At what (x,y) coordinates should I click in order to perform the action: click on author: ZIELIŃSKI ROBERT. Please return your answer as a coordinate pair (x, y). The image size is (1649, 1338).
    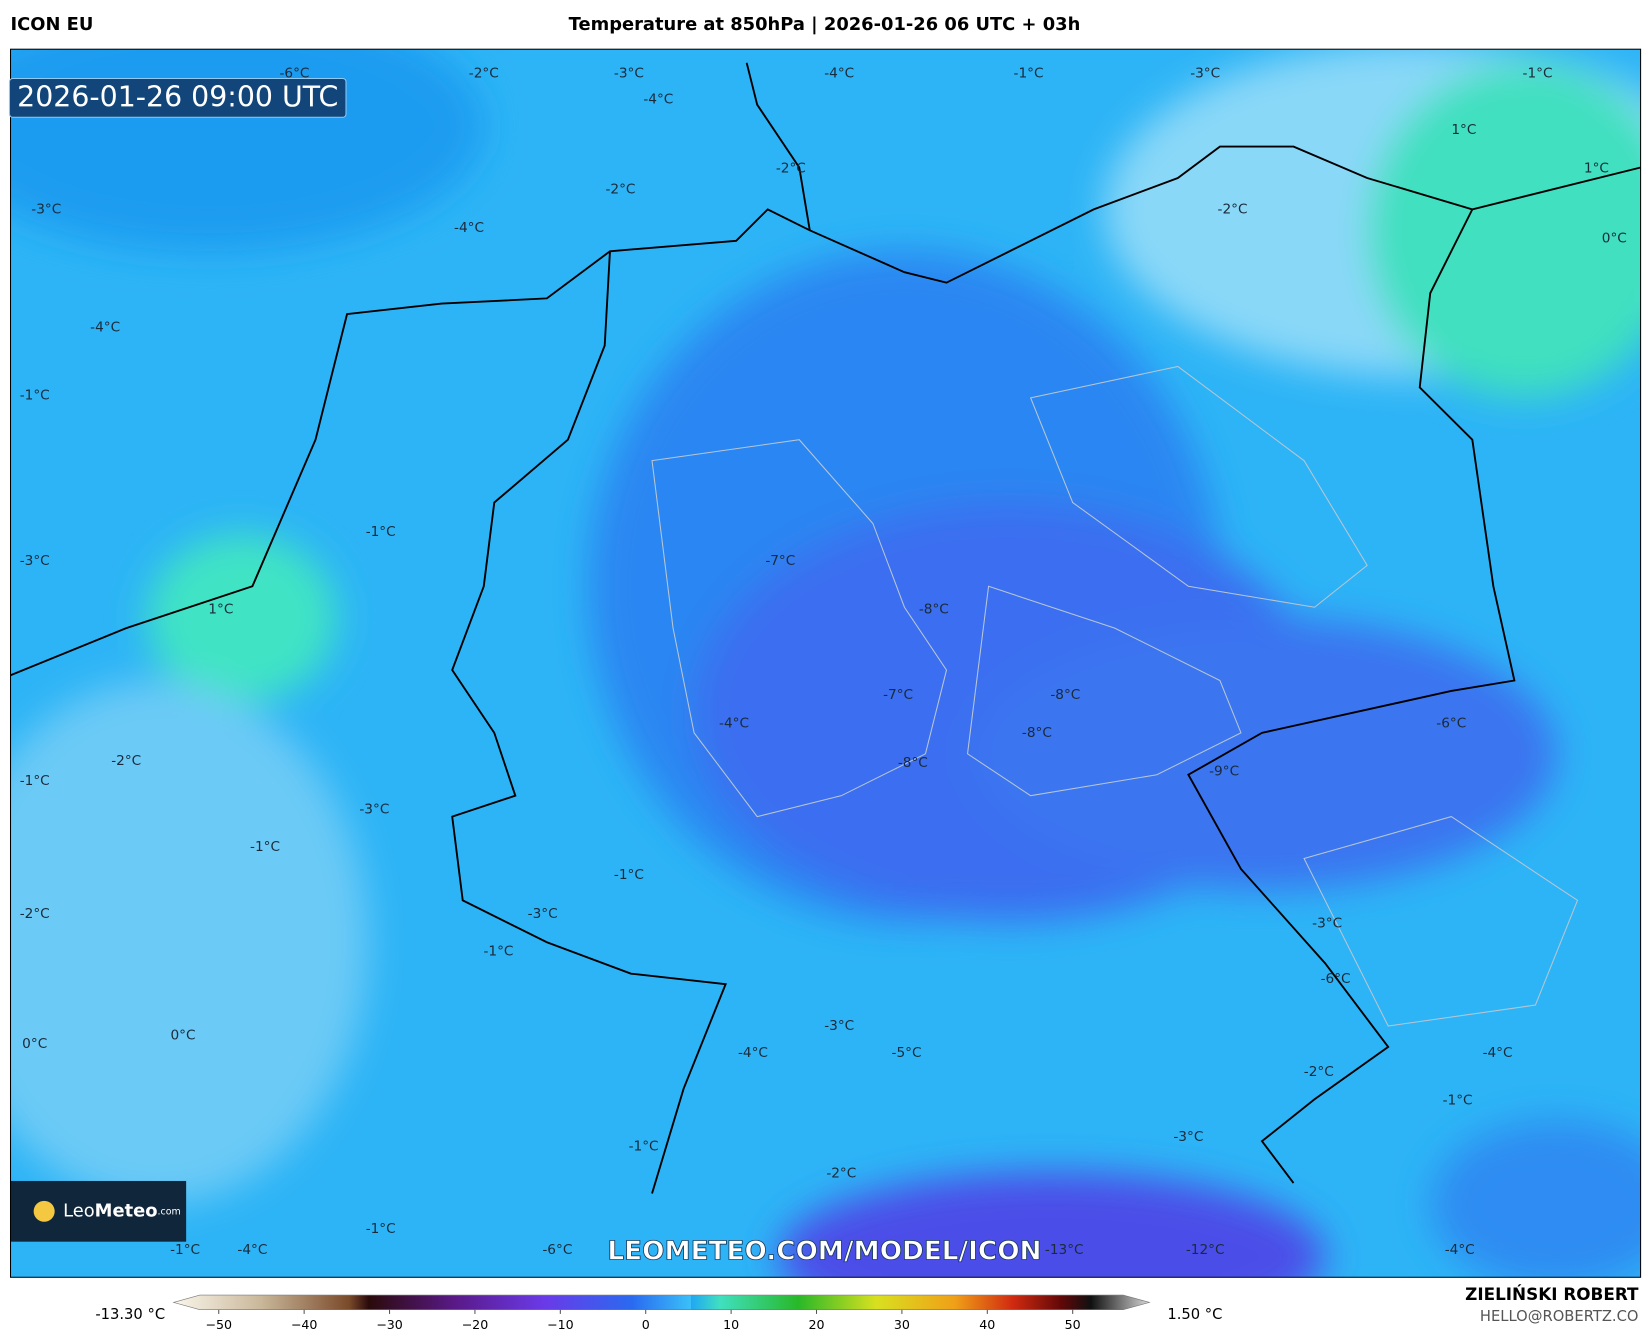
    Looking at the image, I should click on (1552, 1293).